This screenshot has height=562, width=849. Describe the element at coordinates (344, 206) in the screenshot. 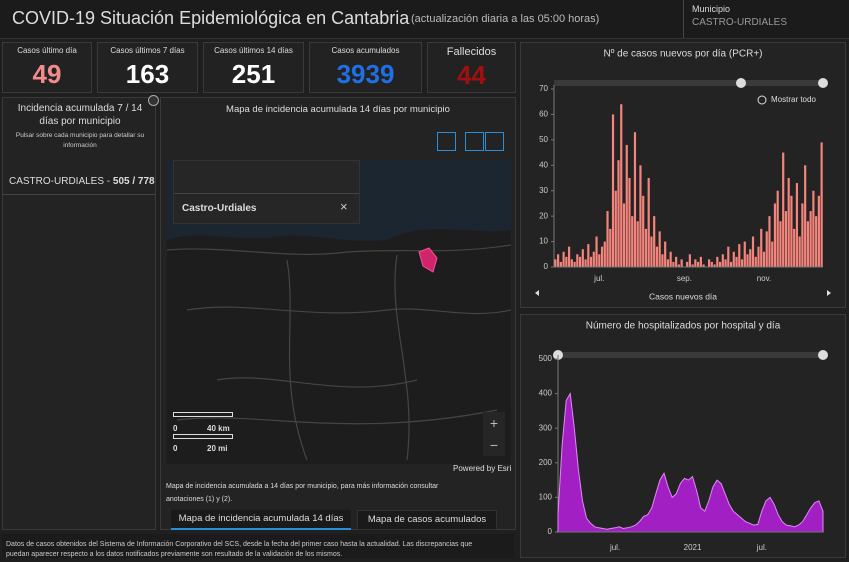

I see `popup-close: ×` at that location.